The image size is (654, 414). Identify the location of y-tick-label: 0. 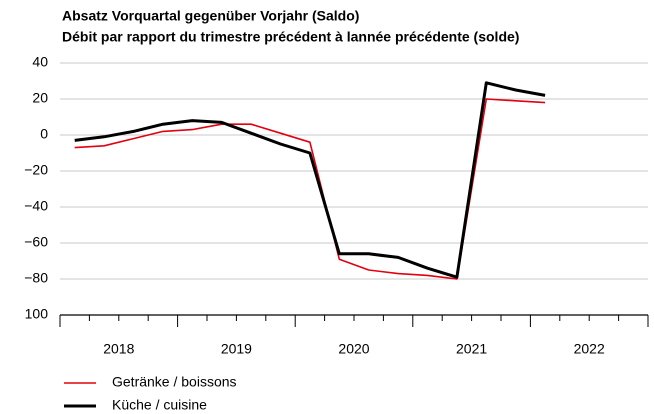
(44, 134).